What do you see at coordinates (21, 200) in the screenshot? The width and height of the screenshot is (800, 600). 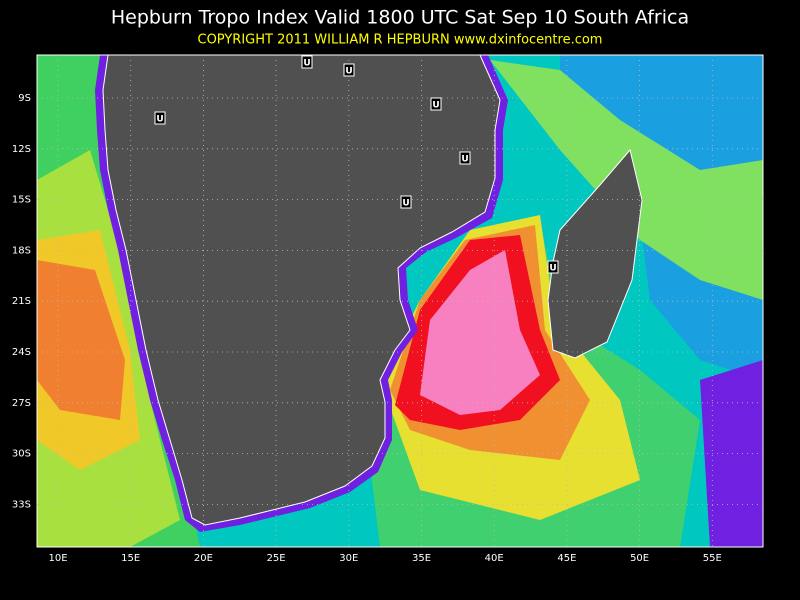 I see `y-tick-label: 15S` at bounding box center [21, 200].